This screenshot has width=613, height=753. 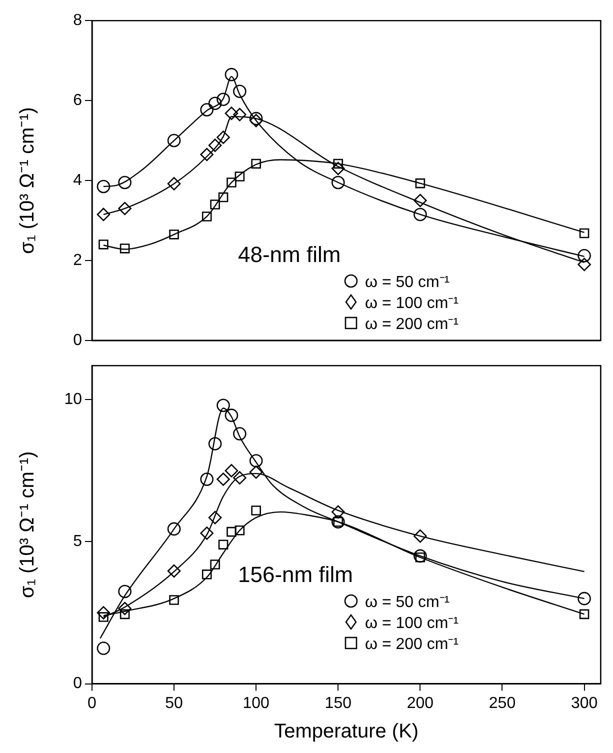 I want to click on y-tick-label: 5, so click(x=77, y=541).